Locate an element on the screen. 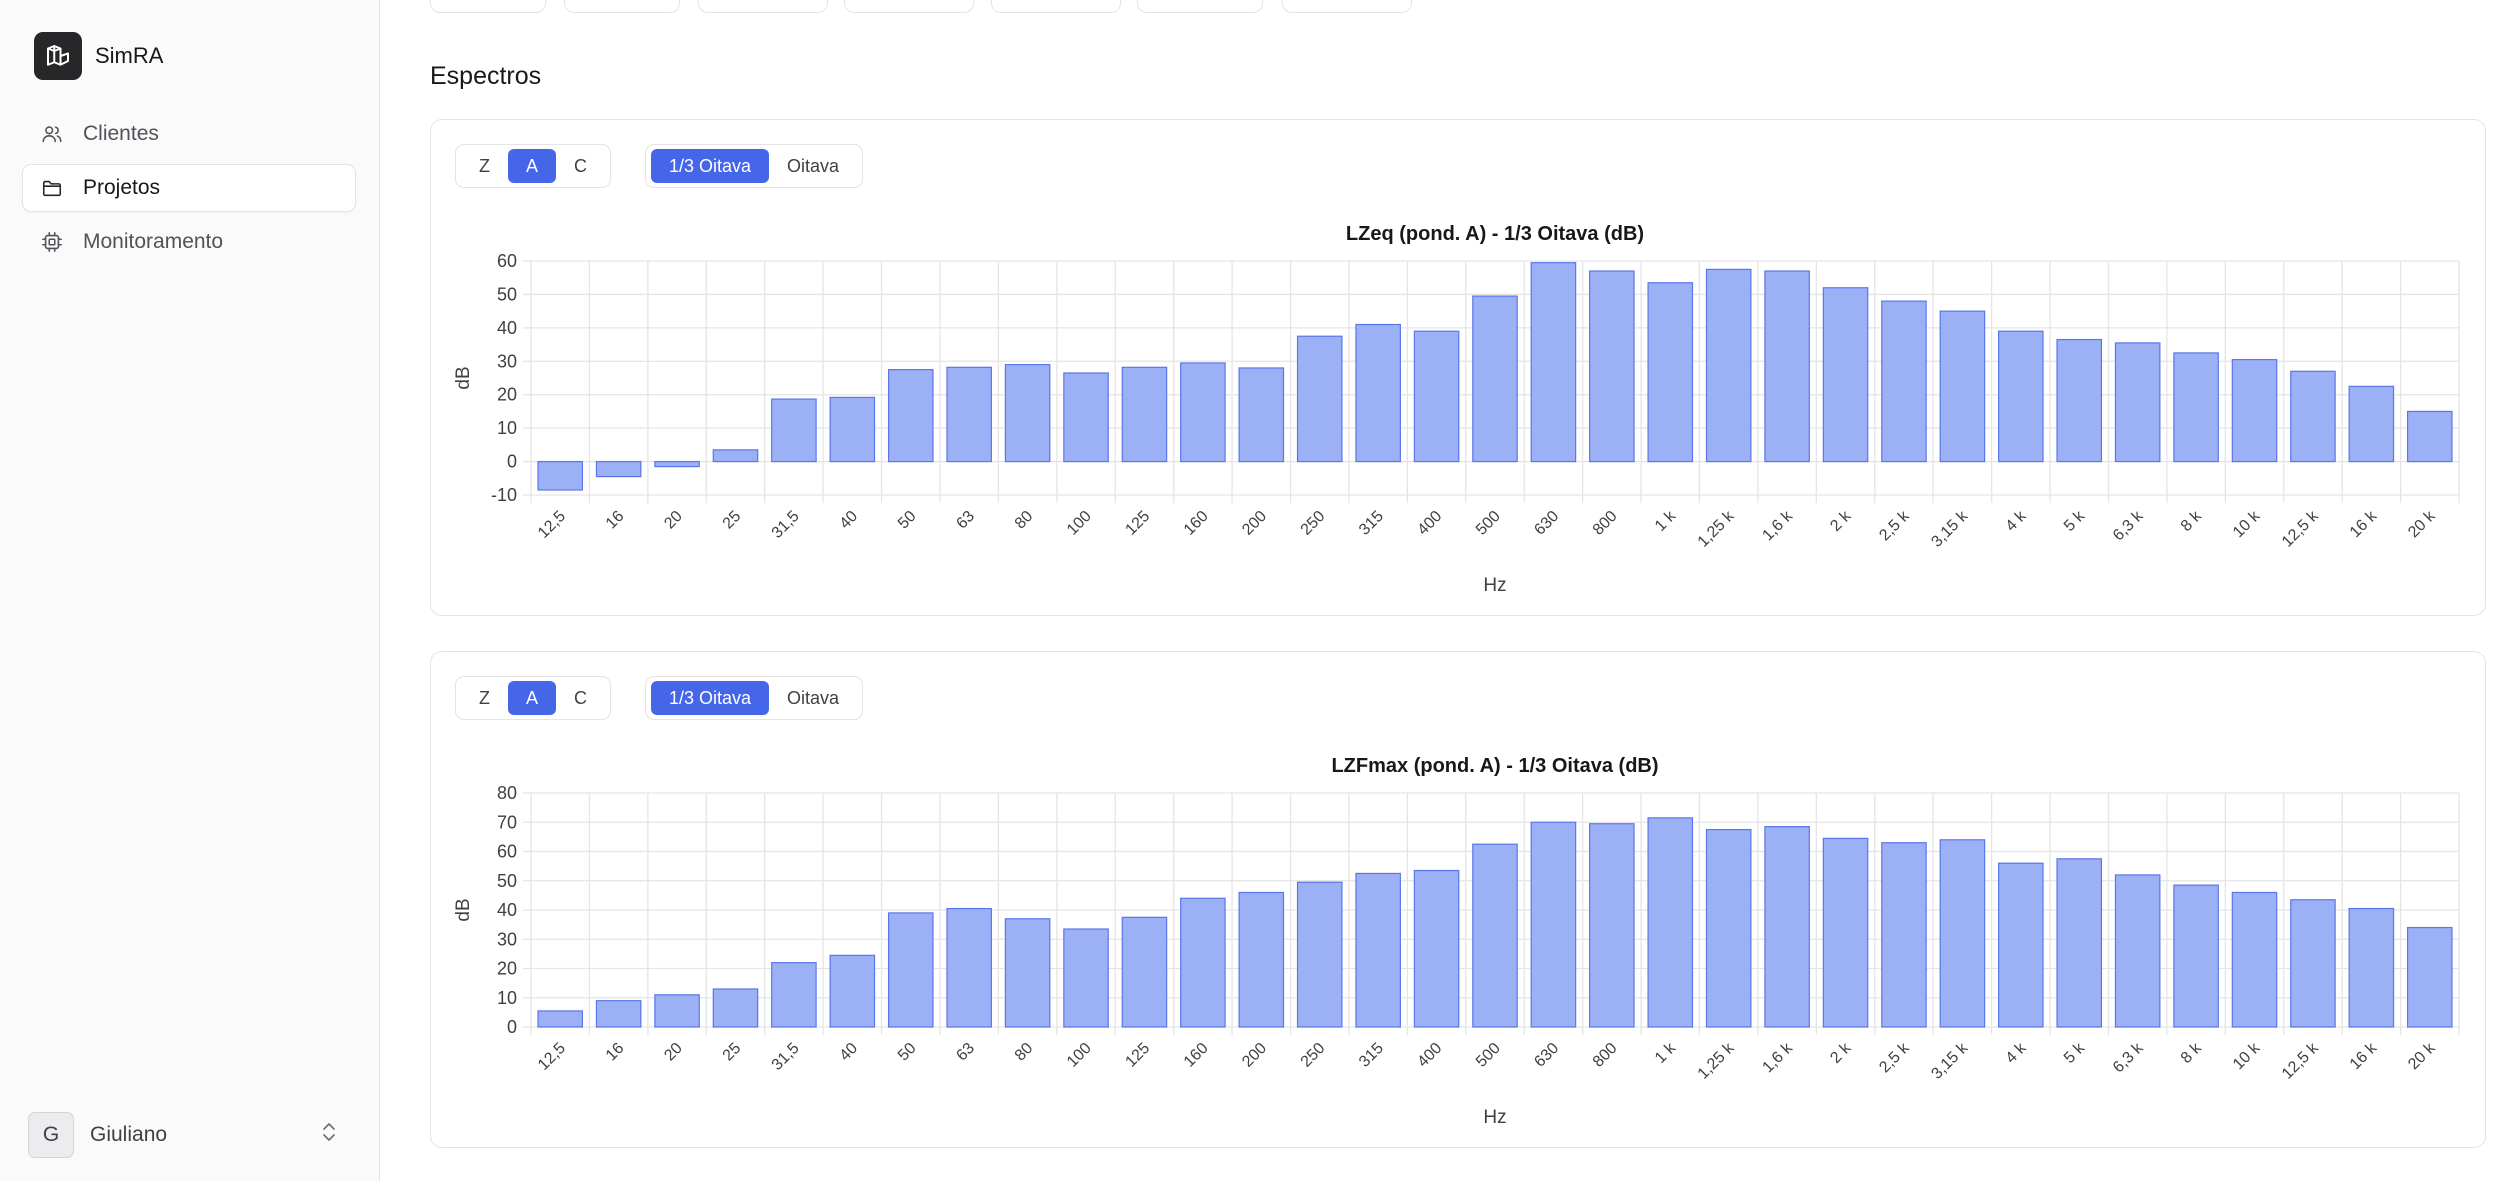  x-tick-label: 1 k is located at coordinates (1666, 521).